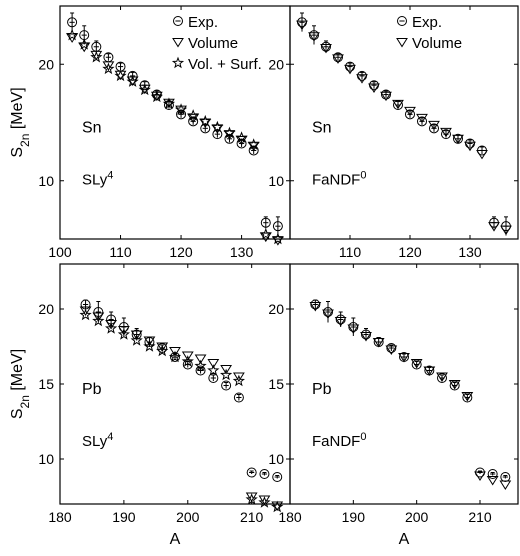 This screenshot has width=520, height=556. Describe the element at coordinates (175, 539) in the screenshot. I see `x-axis-label: A` at that location.